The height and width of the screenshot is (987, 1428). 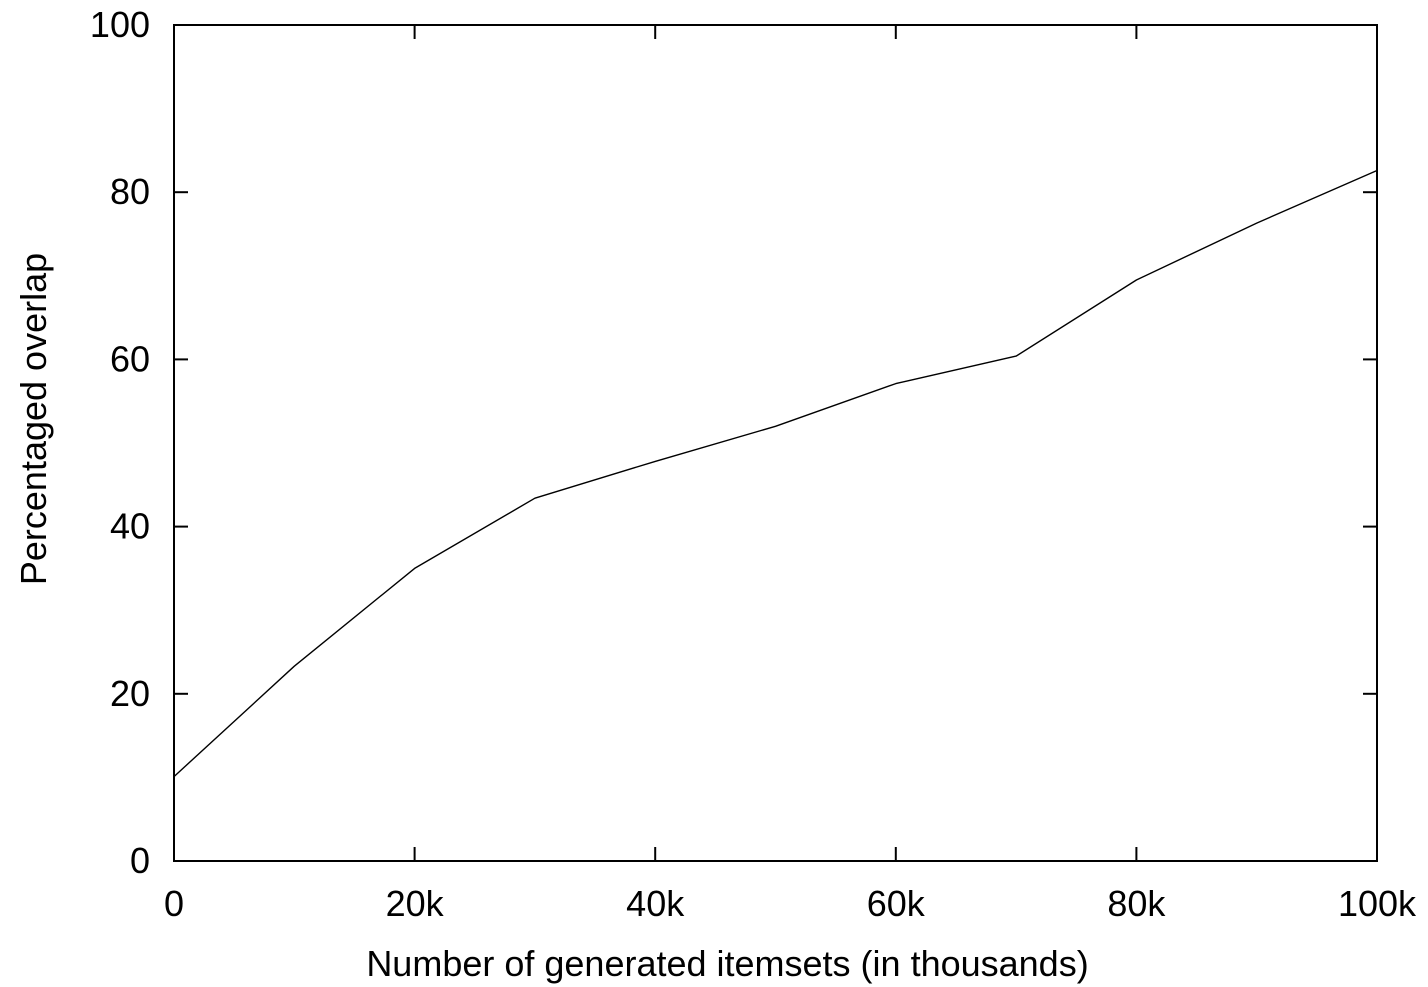 I want to click on x-tick-label: 20k, so click(x=415, y=903).